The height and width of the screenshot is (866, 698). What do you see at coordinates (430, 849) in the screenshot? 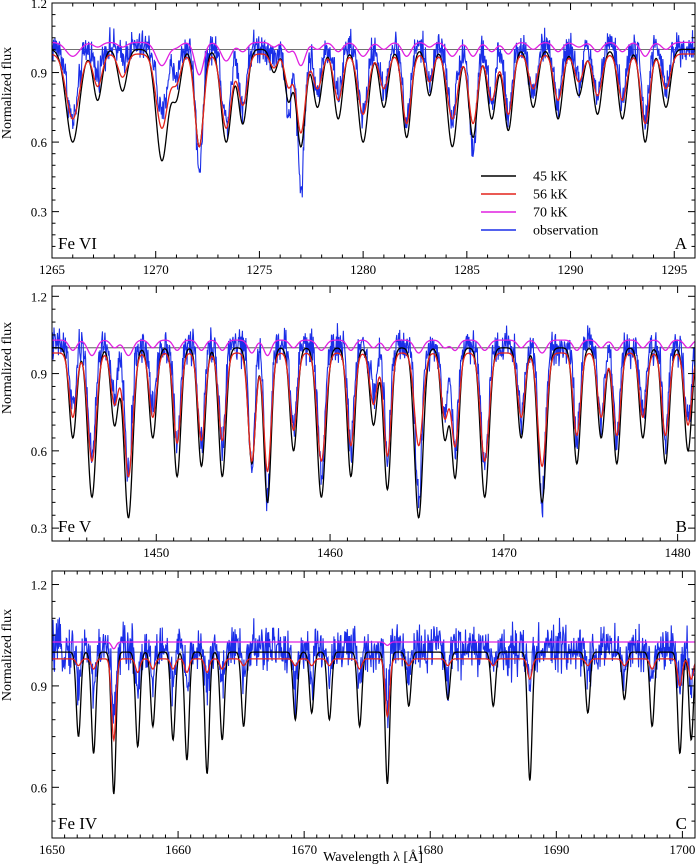
I see `x-tick-label: 1680` at bounding box center [430, 849].